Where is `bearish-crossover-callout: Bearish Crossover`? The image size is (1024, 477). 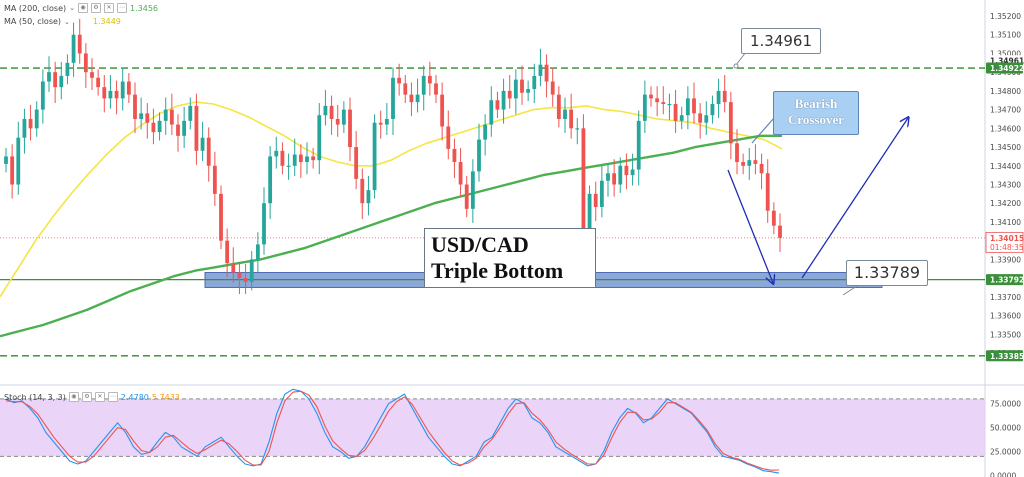
bearish-crossover-callout: Bearish Crossover is located at coordinates (816, 113).